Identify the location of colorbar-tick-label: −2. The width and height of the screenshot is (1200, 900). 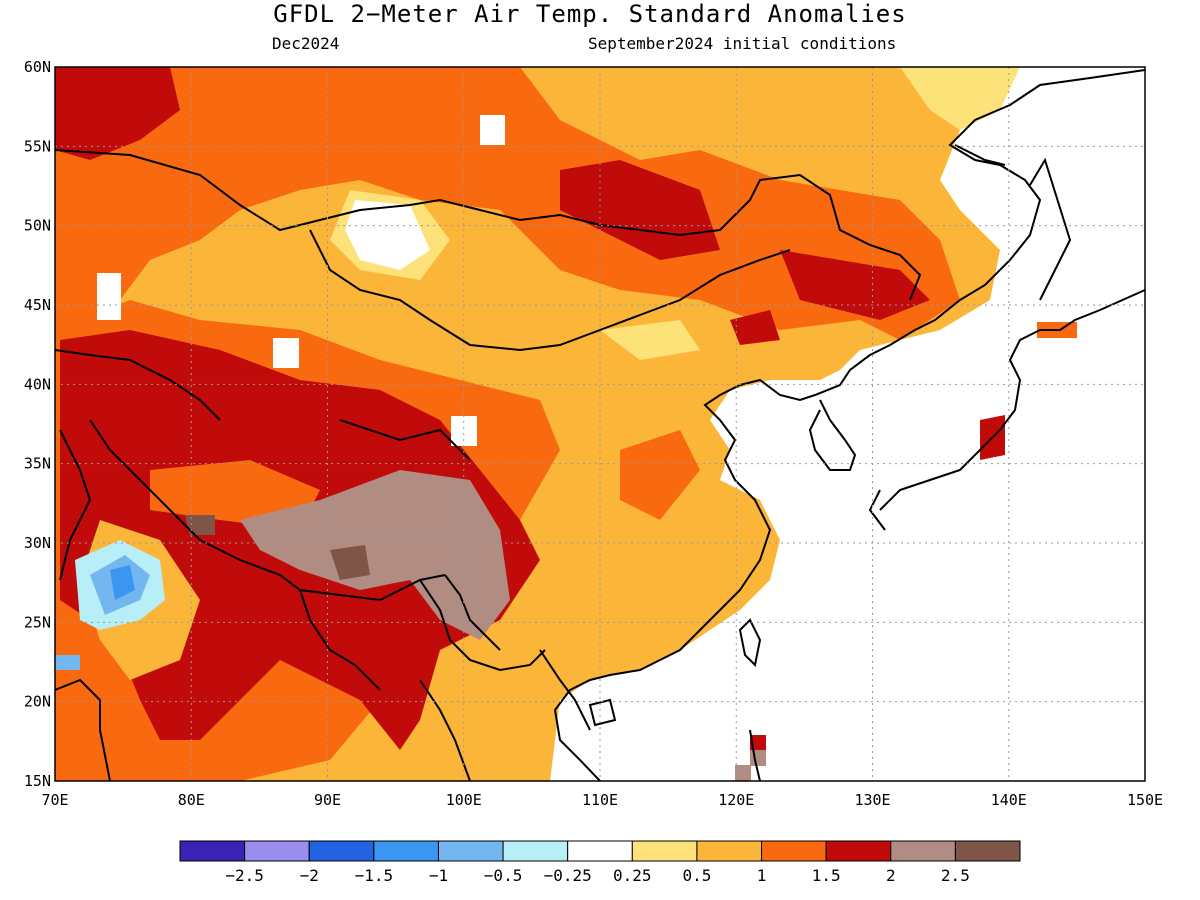
(309, 875).